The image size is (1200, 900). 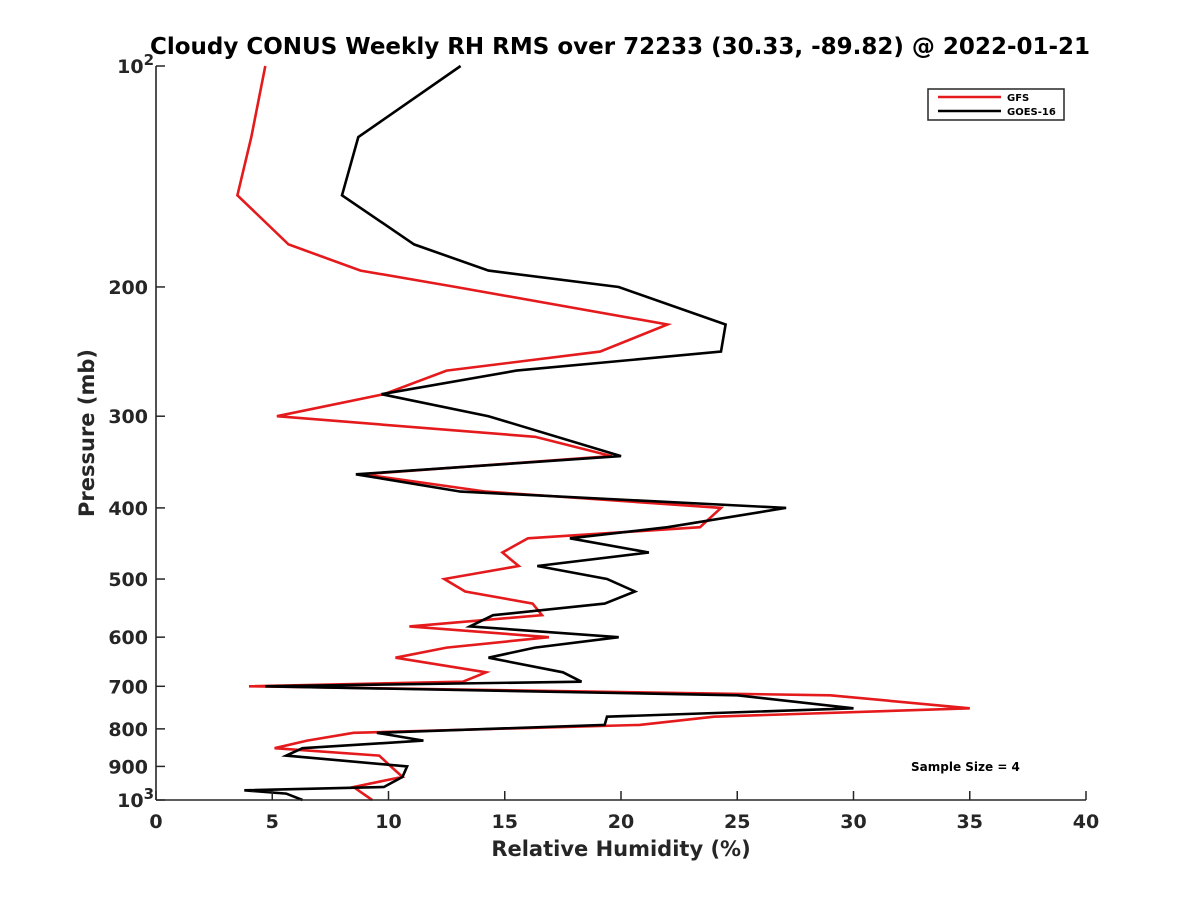 What do you see at coordinates (1086, 822) in the screenshot?
I see `x-tick-label: 40` at bounding box center [1086, 822].